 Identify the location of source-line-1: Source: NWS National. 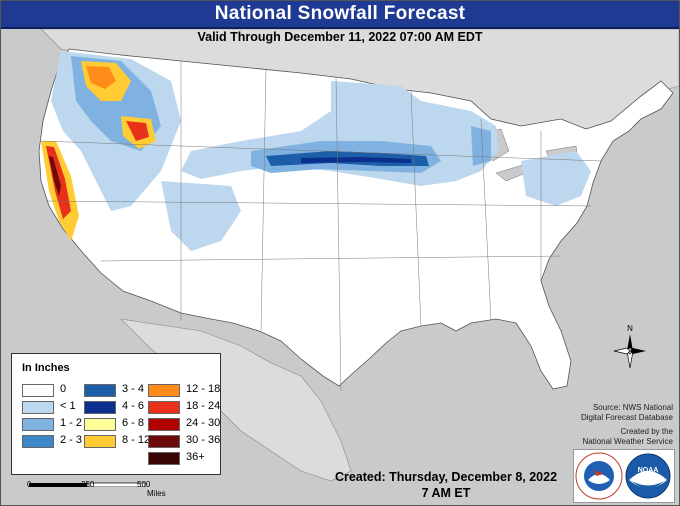
(632, 407).